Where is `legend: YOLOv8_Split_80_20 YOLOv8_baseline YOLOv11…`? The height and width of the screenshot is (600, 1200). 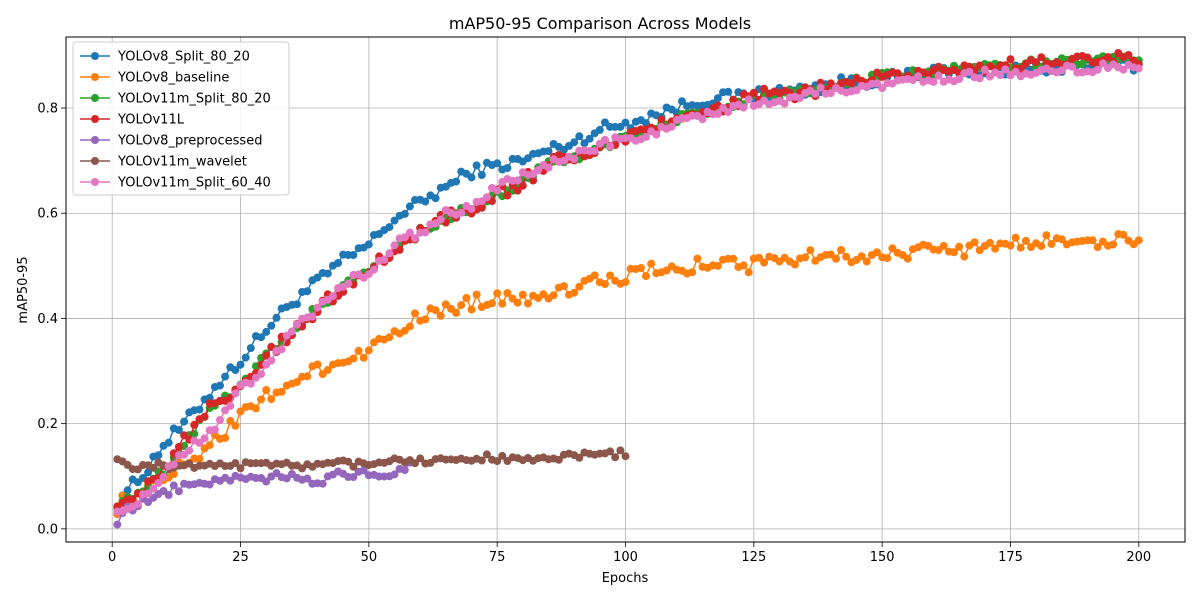
legend: YOLOv8_Split_80_20 YOLOv8_baseline YOLOv11… is located at coordinates (181, 118).